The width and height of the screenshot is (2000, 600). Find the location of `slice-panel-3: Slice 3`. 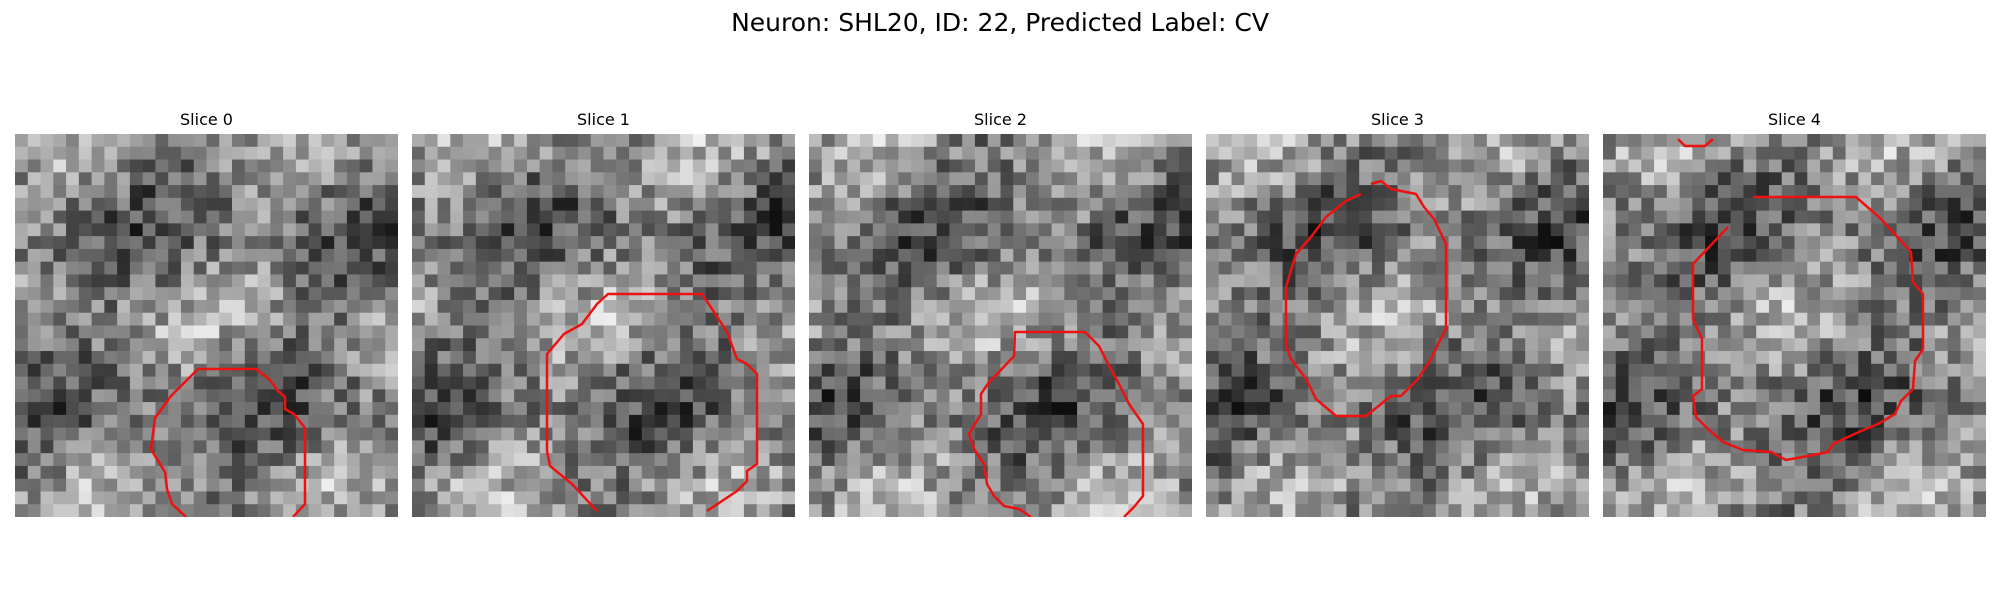

slice-panel-3: Slice 3 is located at coordinates (1397, 313).